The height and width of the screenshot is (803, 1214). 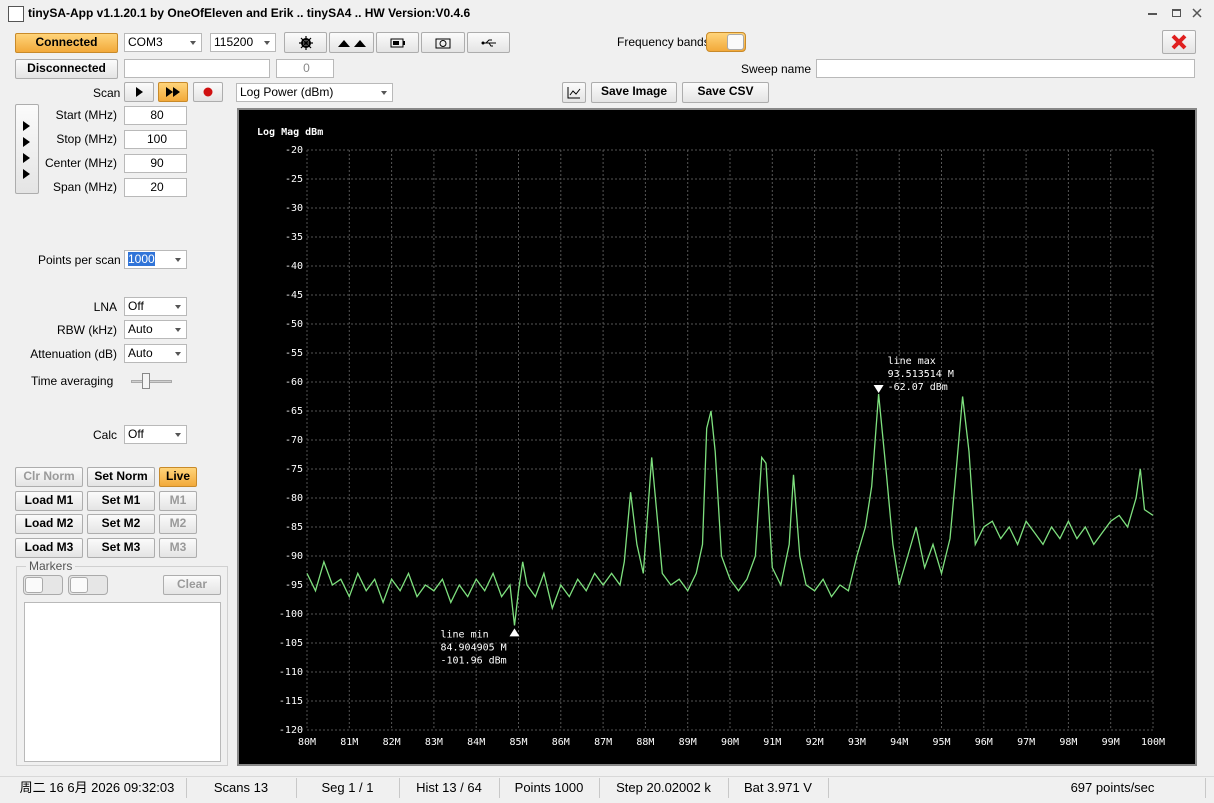 What do you see at coordinates (1152, 14) in the screenshot?
I see `minimize-button` at bounding box center [1152, 14].